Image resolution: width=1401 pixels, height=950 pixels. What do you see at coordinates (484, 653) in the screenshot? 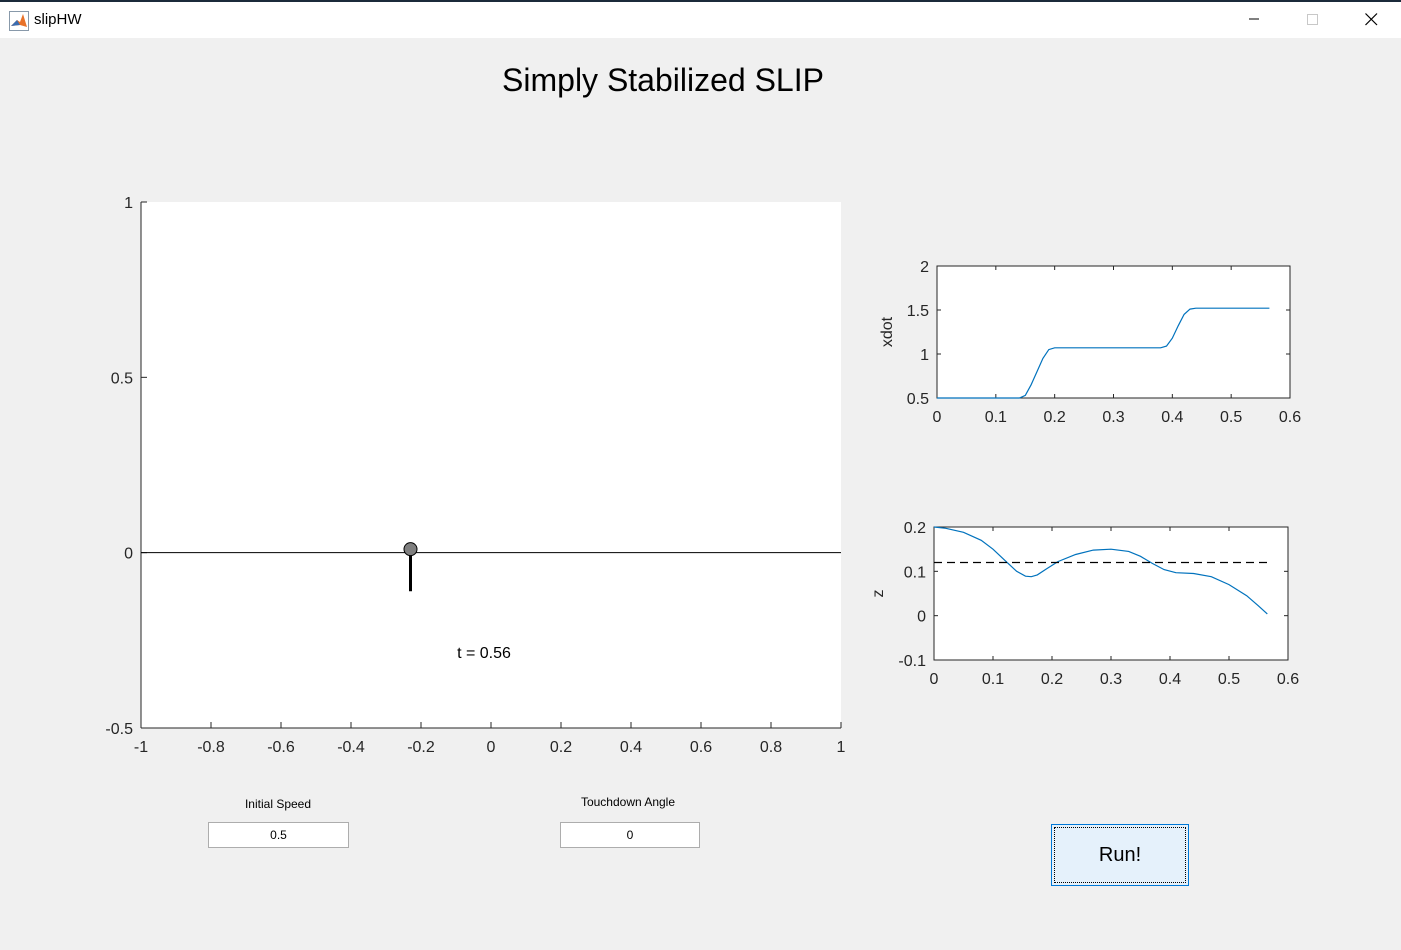
I see `time-annotation: t = 0.56` at bounding box center [484, 653].